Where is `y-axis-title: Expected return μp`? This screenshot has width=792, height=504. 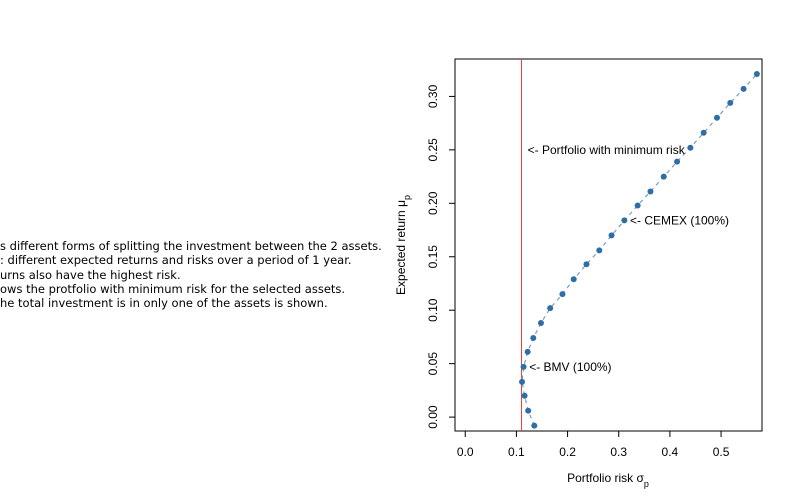
y-axis-title: Expected return μp is located at coordinates (403, 245).